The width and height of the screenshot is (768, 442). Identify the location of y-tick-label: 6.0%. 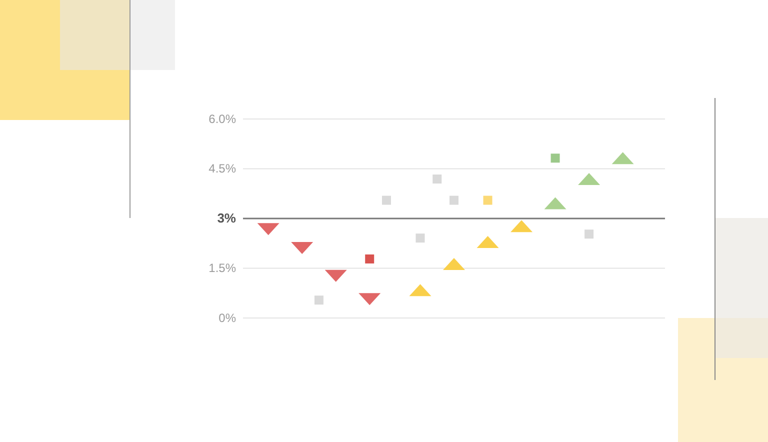
(222, 119).